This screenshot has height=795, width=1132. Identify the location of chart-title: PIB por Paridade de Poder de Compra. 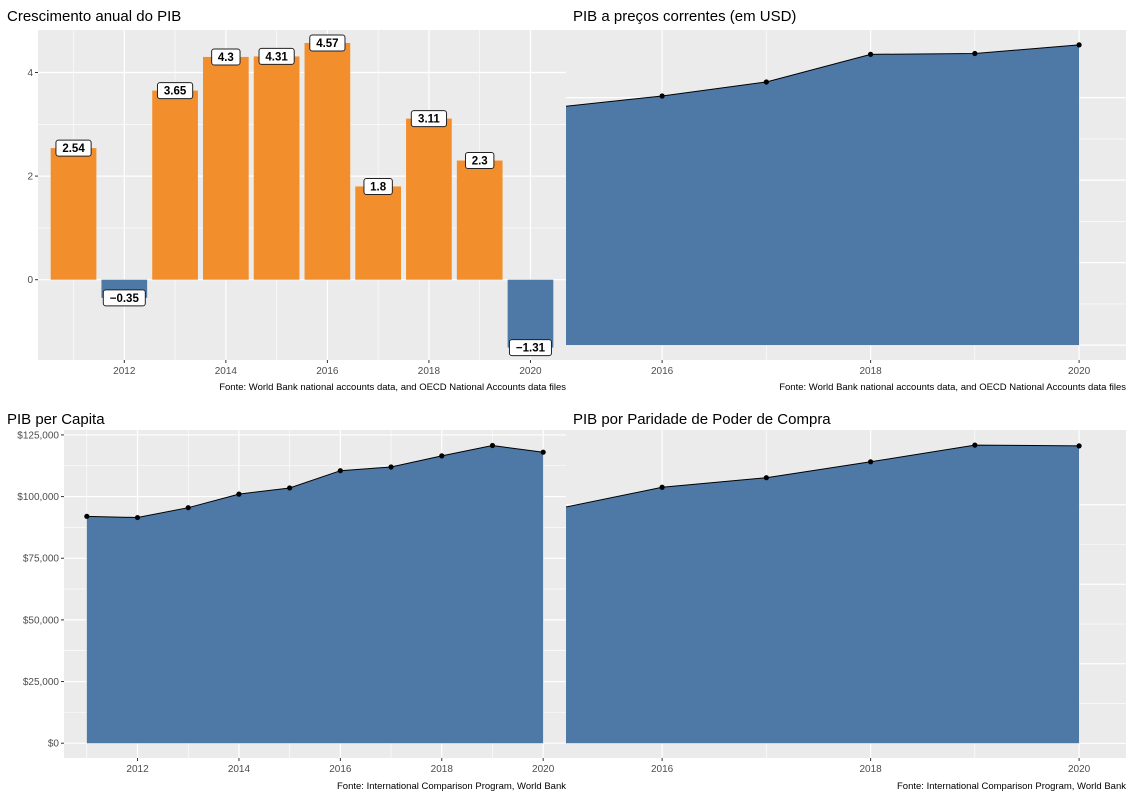
(702, 419).